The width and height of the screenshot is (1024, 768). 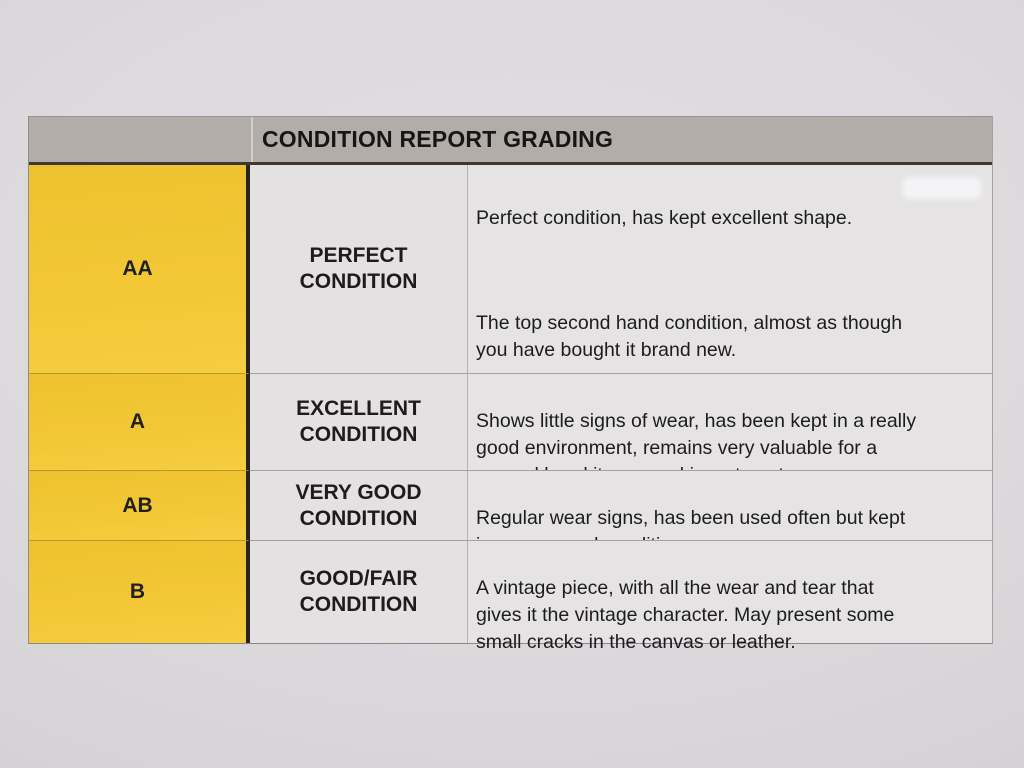 I want to click on label-cell: VERY GOOD CONDITION, so click(x=359, y=505).